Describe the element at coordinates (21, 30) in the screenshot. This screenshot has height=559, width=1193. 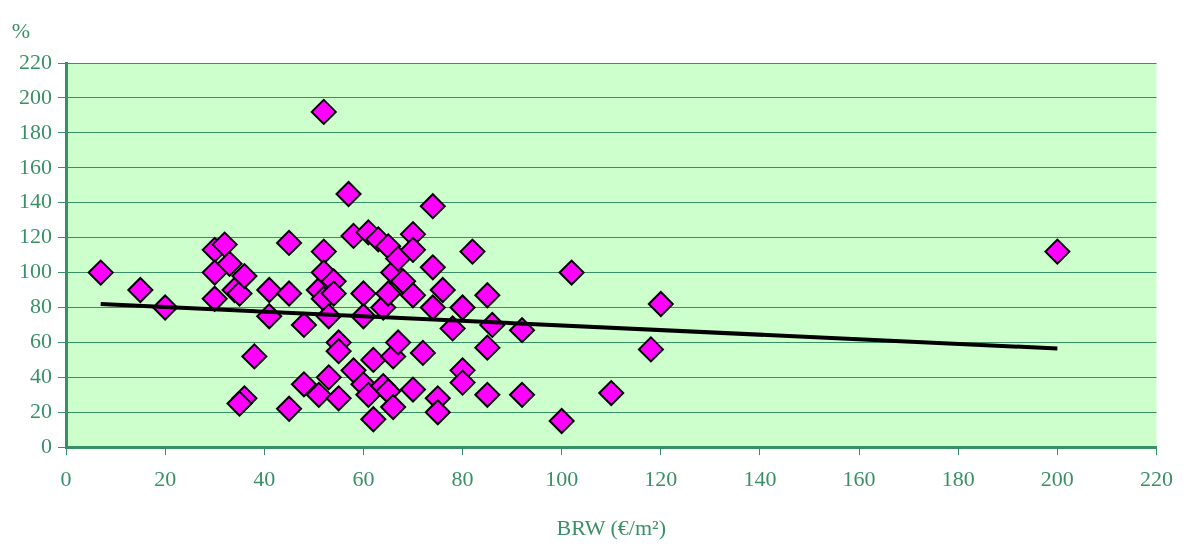
I see `y-axis-title: %` at that location.